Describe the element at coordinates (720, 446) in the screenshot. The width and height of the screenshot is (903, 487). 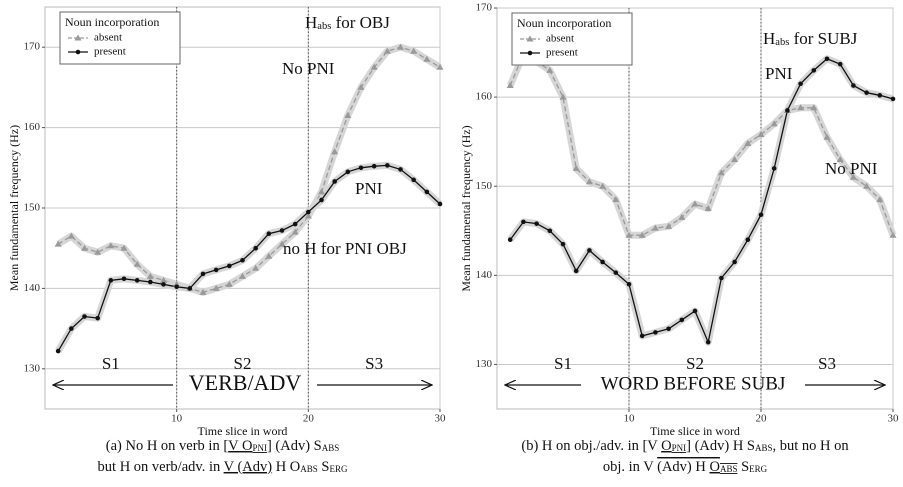
I see `text-segment: ] (Adv) H S` at that location.